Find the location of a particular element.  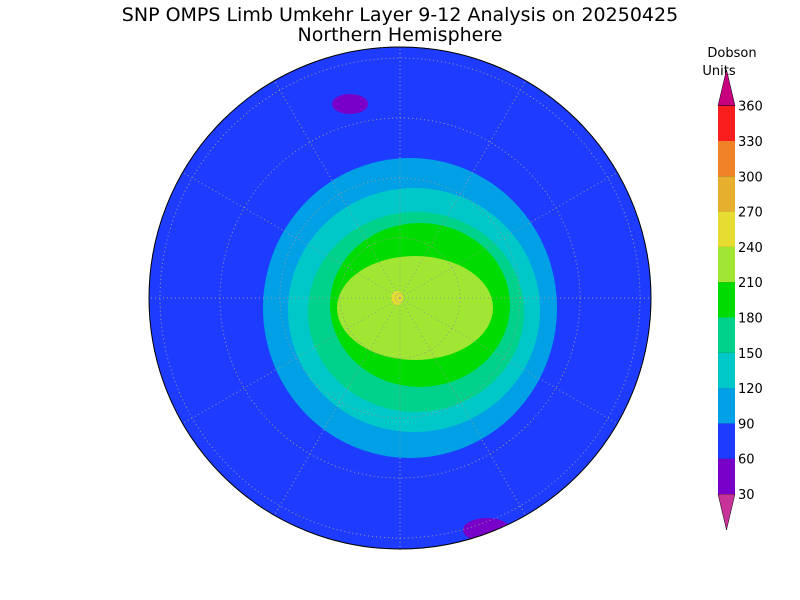

colorbar-label: Dobson is located at coordinates (731, 53).